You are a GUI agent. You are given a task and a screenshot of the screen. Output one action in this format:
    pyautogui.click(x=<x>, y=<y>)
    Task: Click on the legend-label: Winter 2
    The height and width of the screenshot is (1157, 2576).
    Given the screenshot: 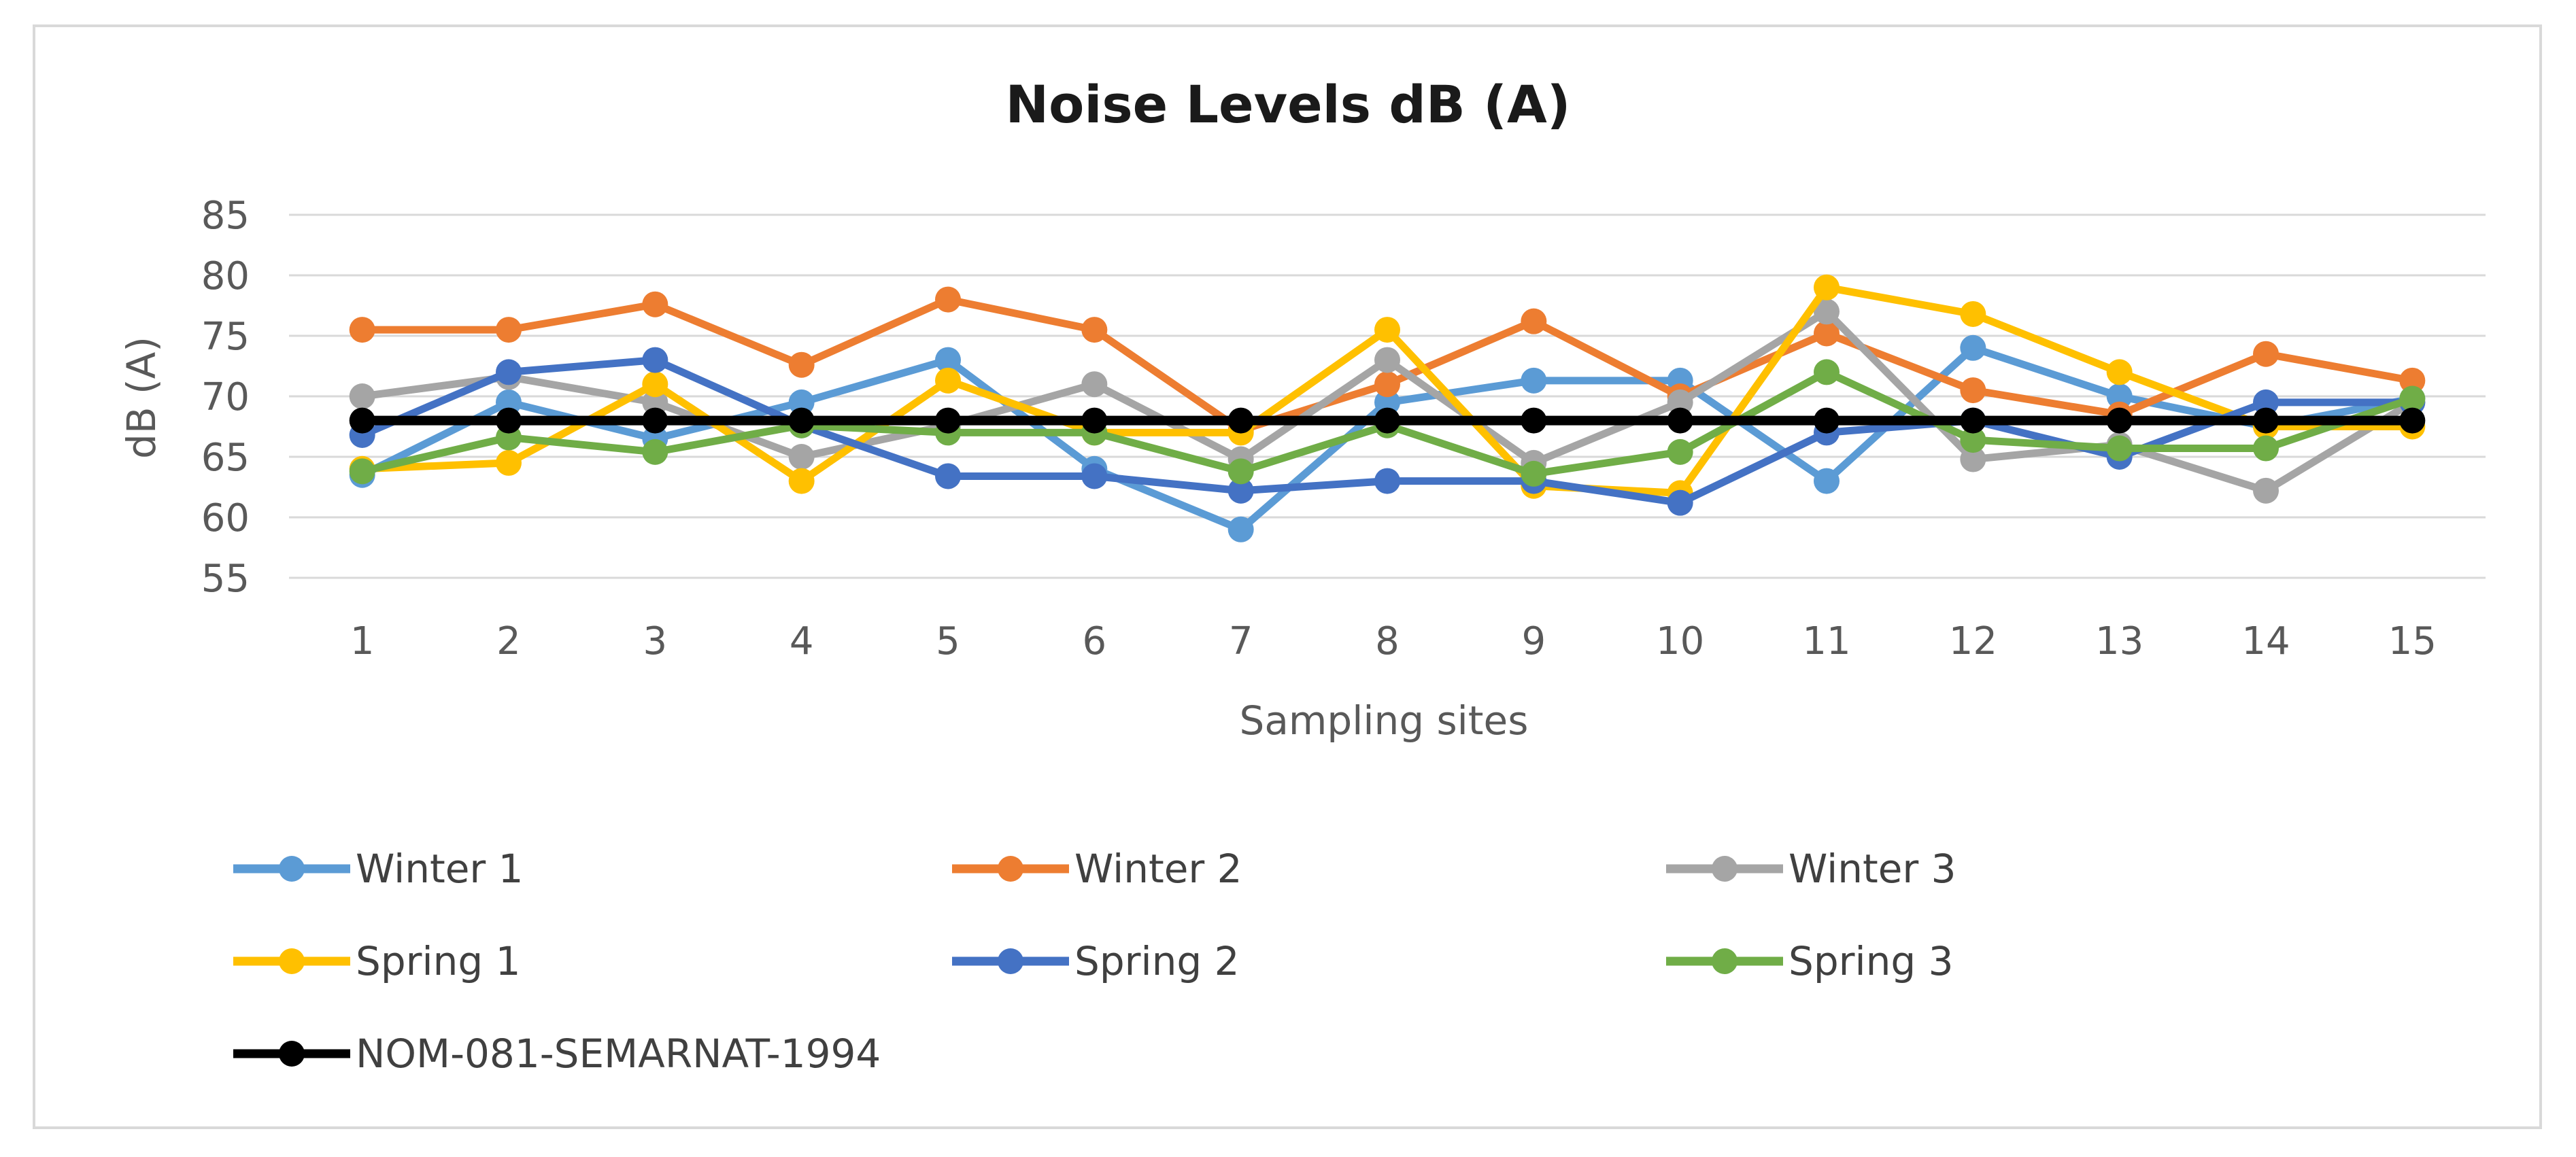 What is the action you would take?
    pyautogui.click(x=1158, y=869)
    